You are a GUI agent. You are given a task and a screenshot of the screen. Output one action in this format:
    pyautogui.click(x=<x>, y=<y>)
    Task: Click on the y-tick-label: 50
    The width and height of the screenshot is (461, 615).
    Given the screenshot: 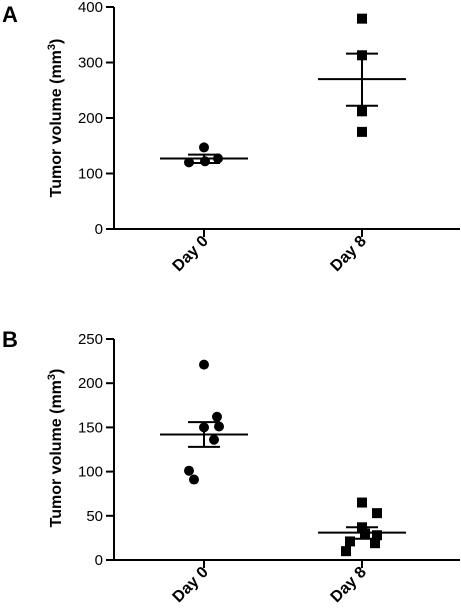 What is the action you would take?
    pyautogui.click(x=94, y=516)
    